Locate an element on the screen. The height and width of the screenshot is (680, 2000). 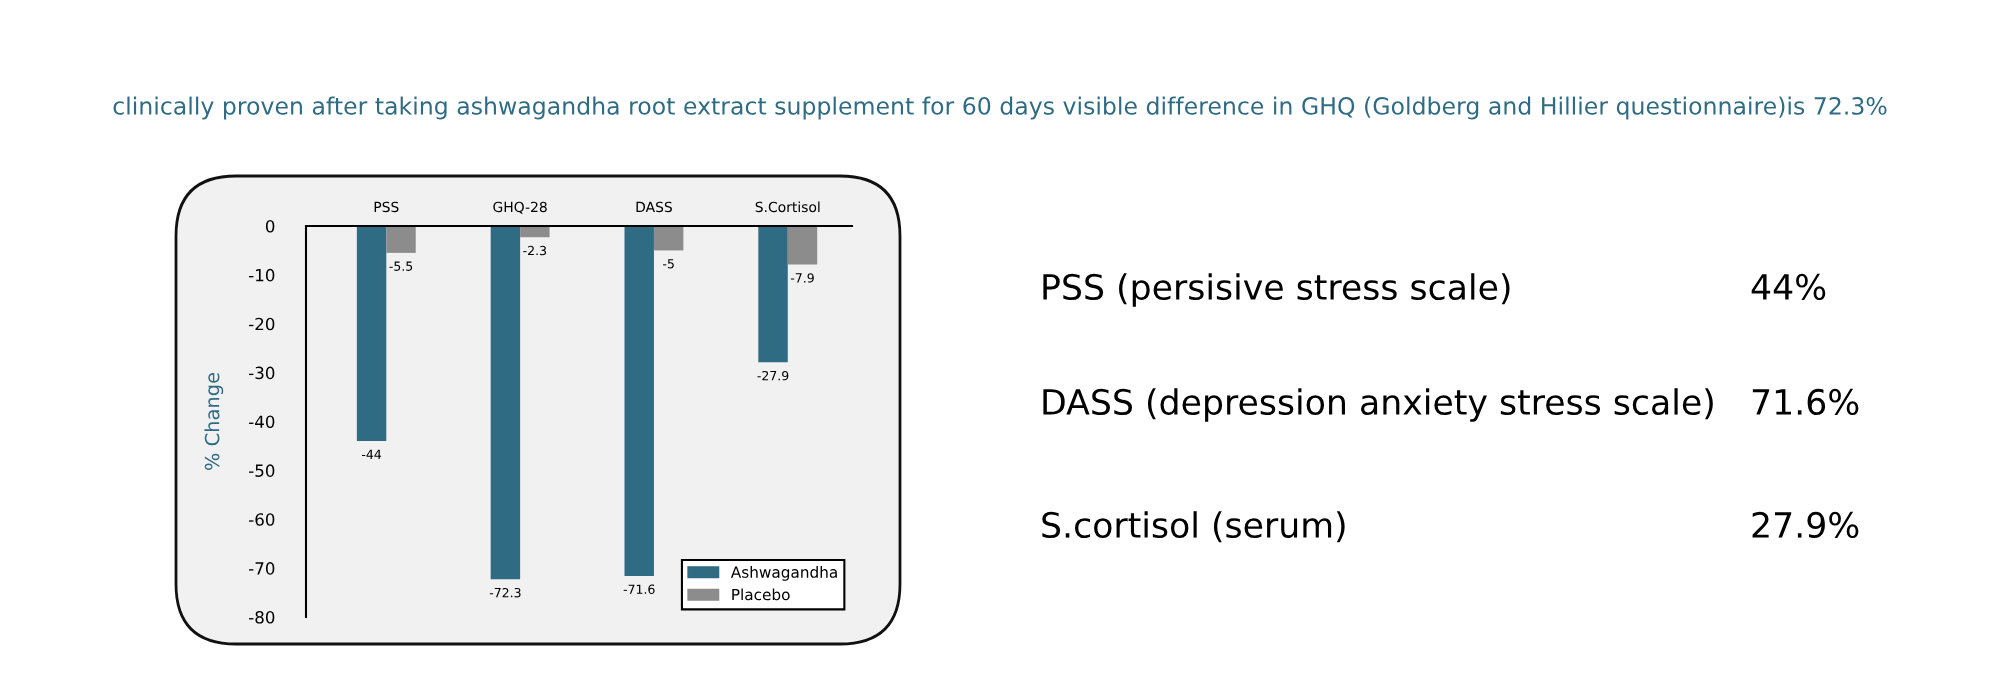
y-tick-label: -10 is located at coordinates (262, 275).